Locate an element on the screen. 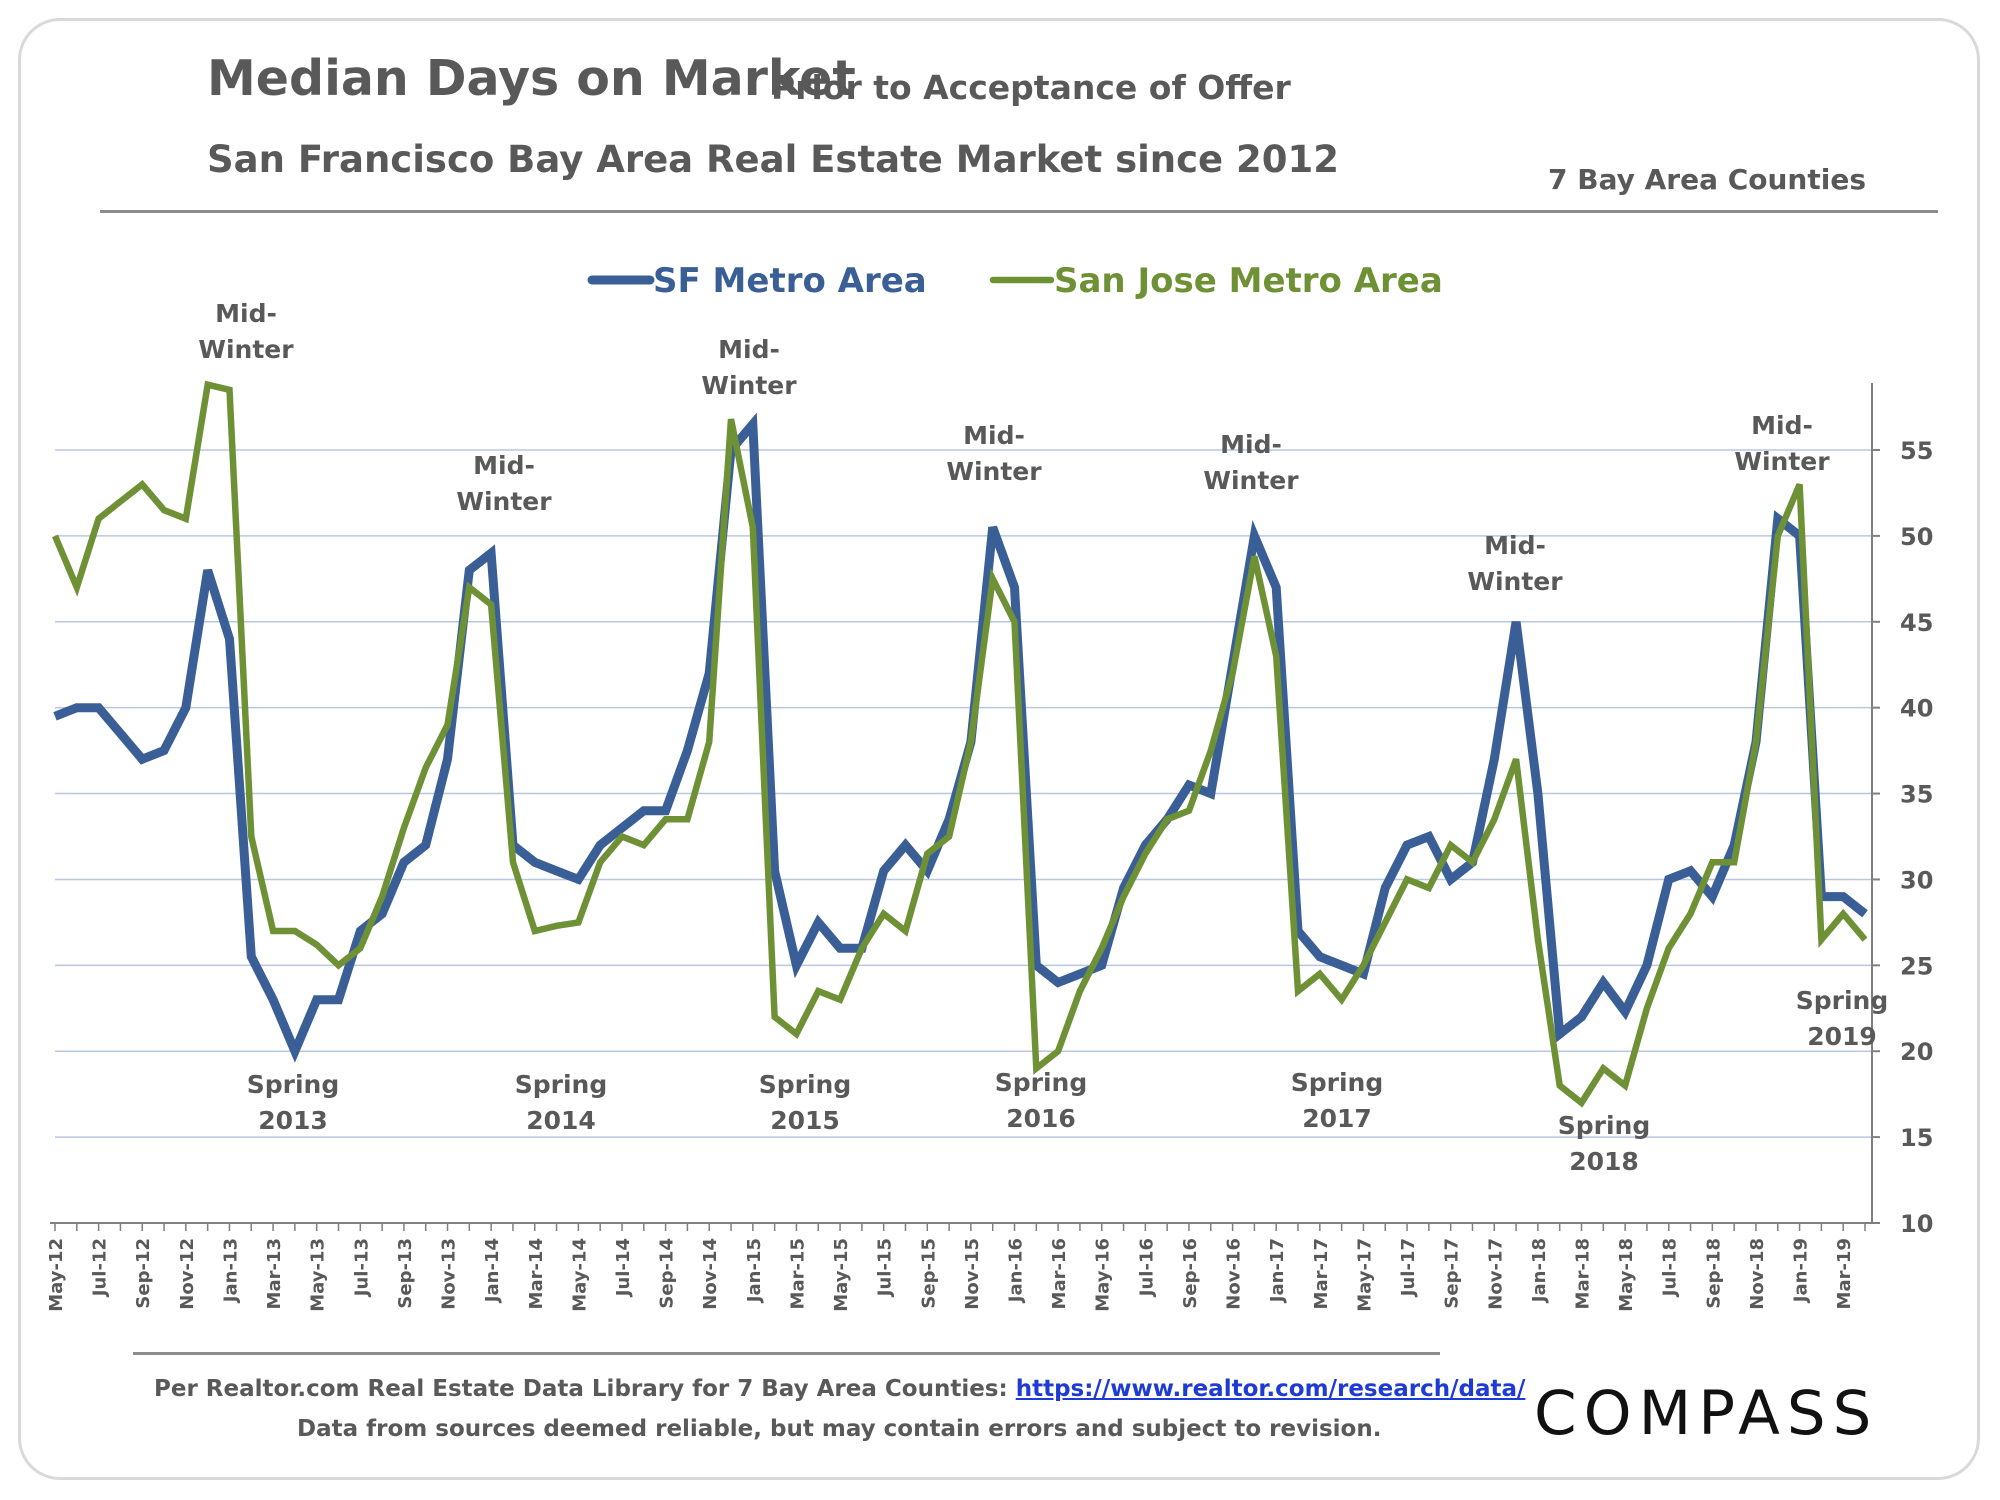 This screenshot has height=1500, width=2000. y-tick-label: 10 is located at coordinates (1916, 1224).